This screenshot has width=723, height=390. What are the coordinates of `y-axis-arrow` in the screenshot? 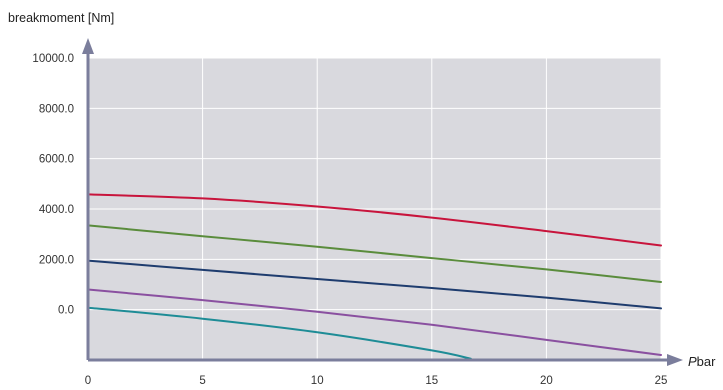 It's located at (88, 46).